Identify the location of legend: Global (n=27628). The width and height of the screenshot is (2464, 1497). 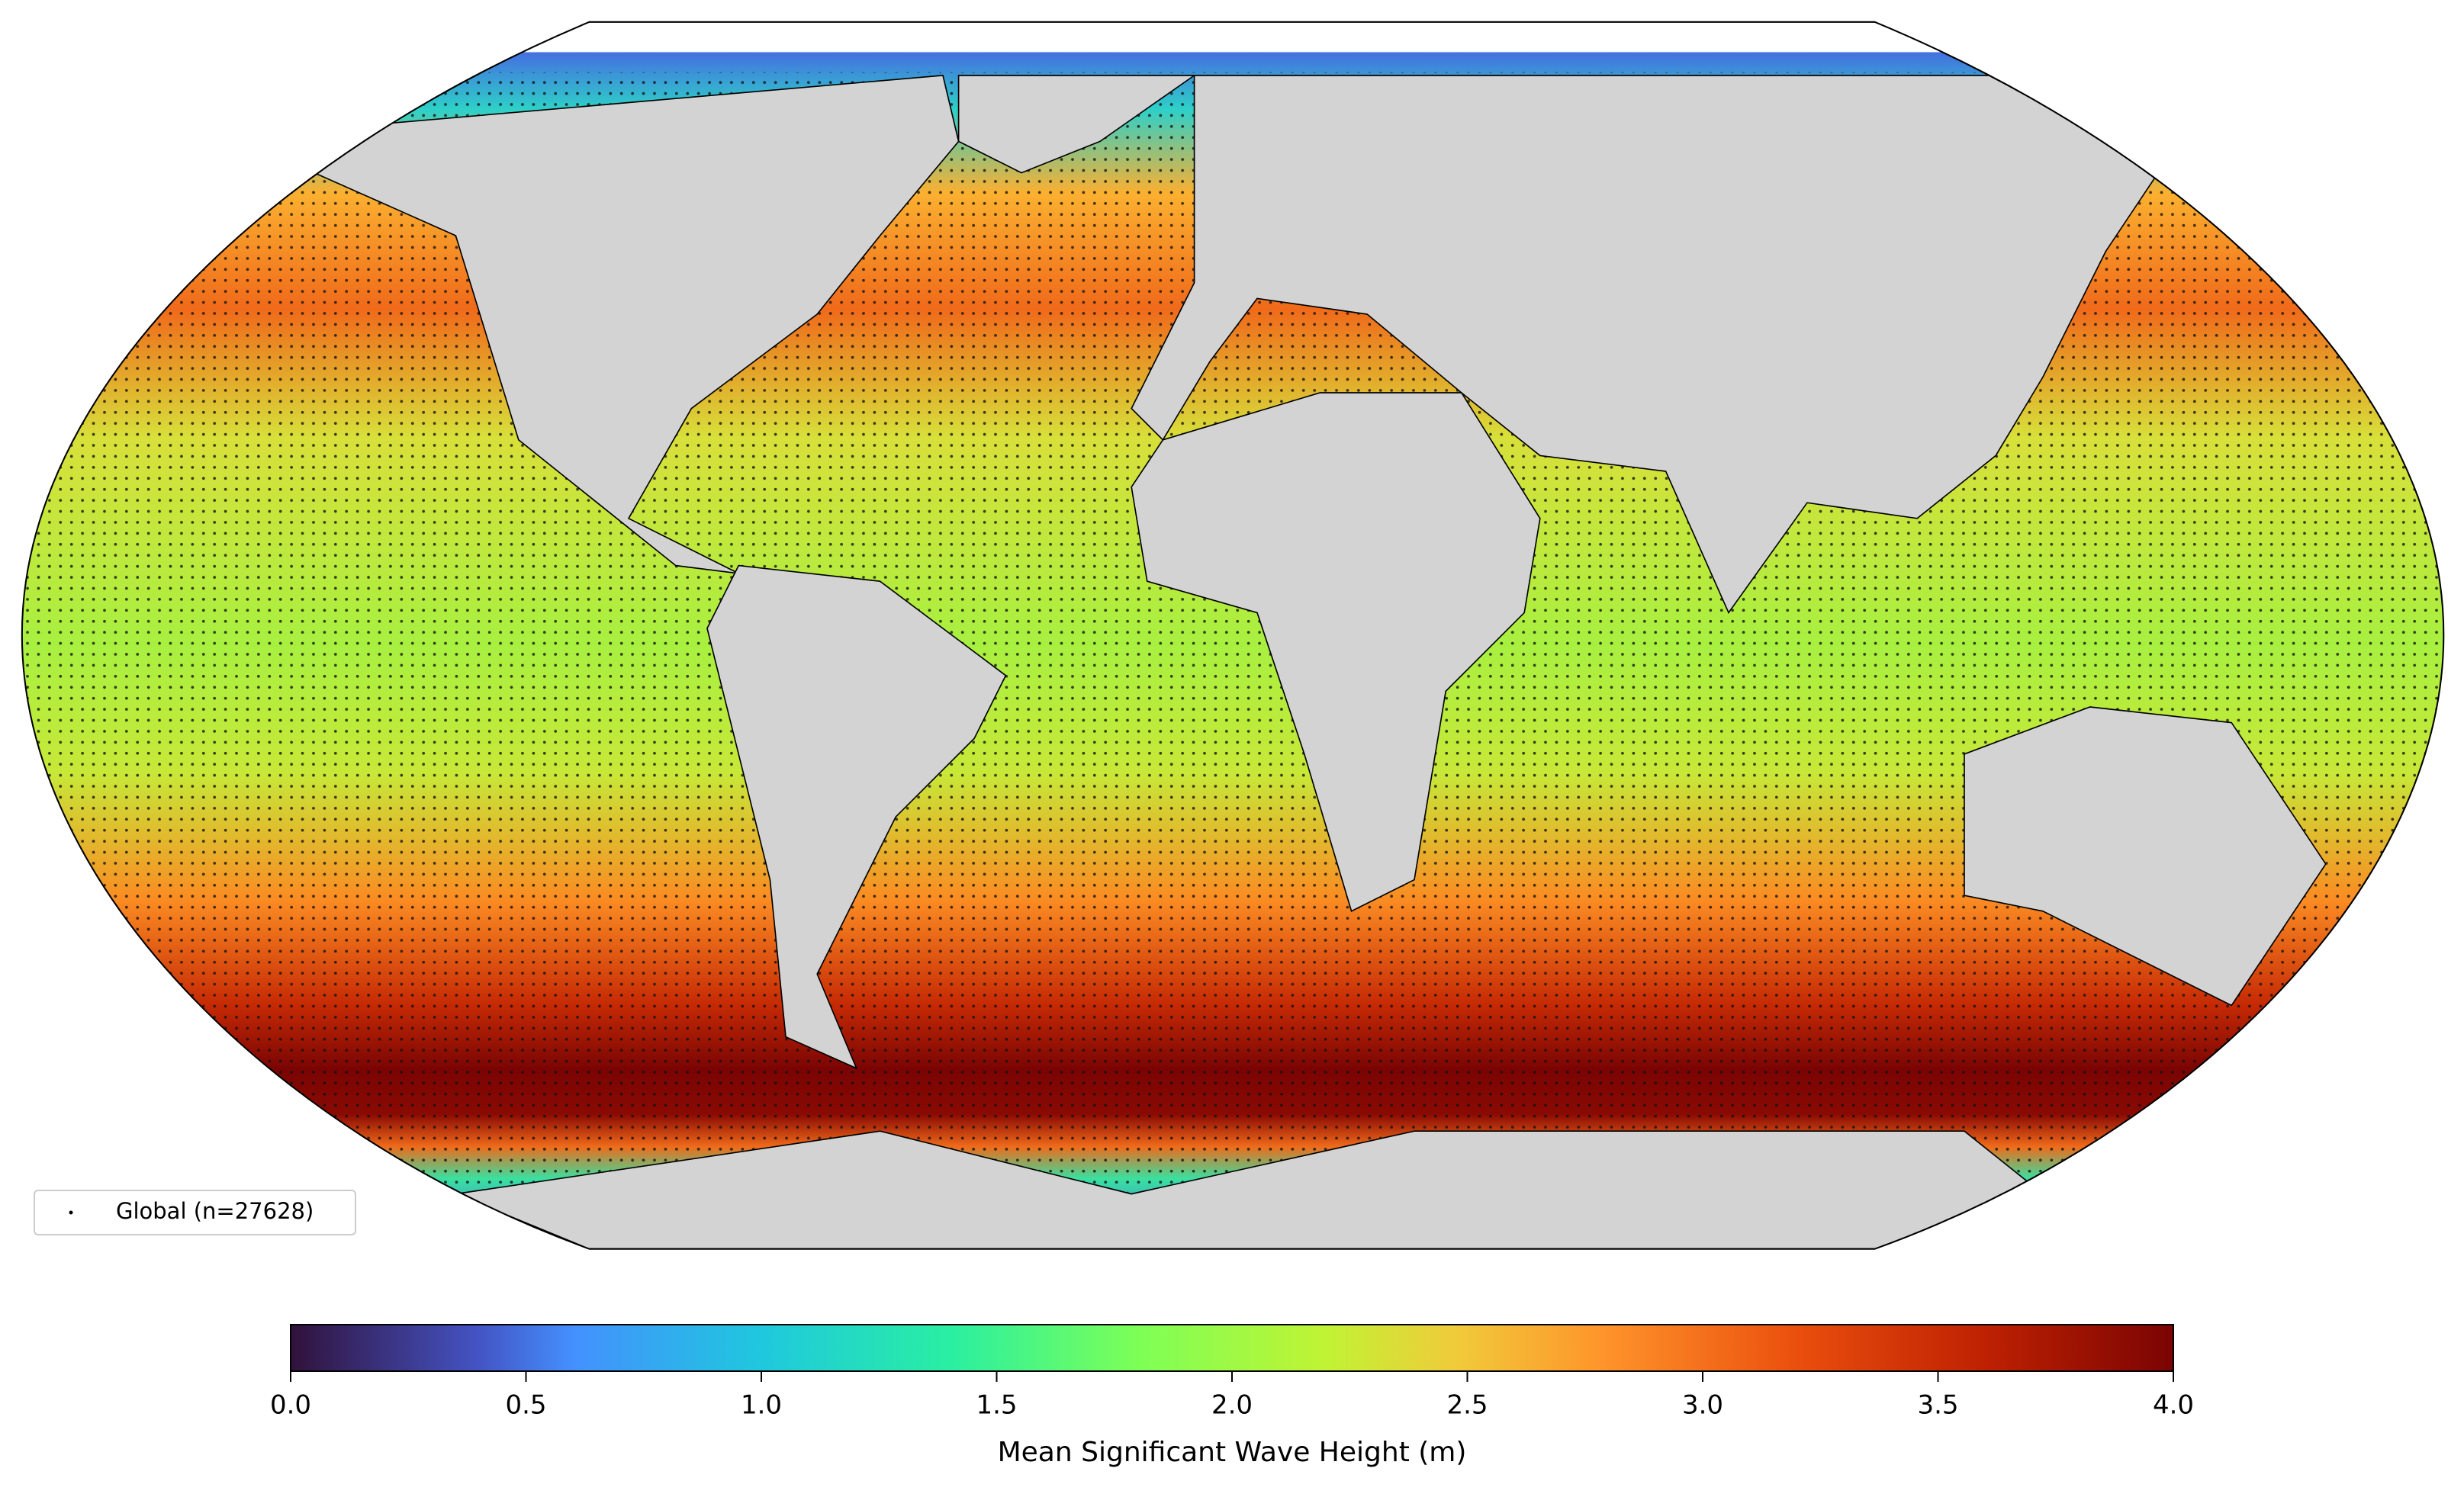
(195, 1212).